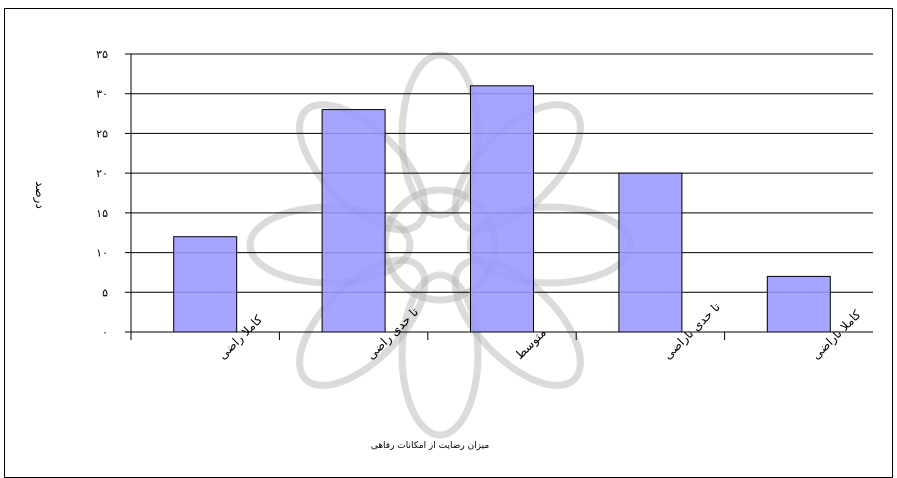  Describe the element at coordinates (105, 292) in the screenshot. I see `y-tick-label: ۵` at that location.